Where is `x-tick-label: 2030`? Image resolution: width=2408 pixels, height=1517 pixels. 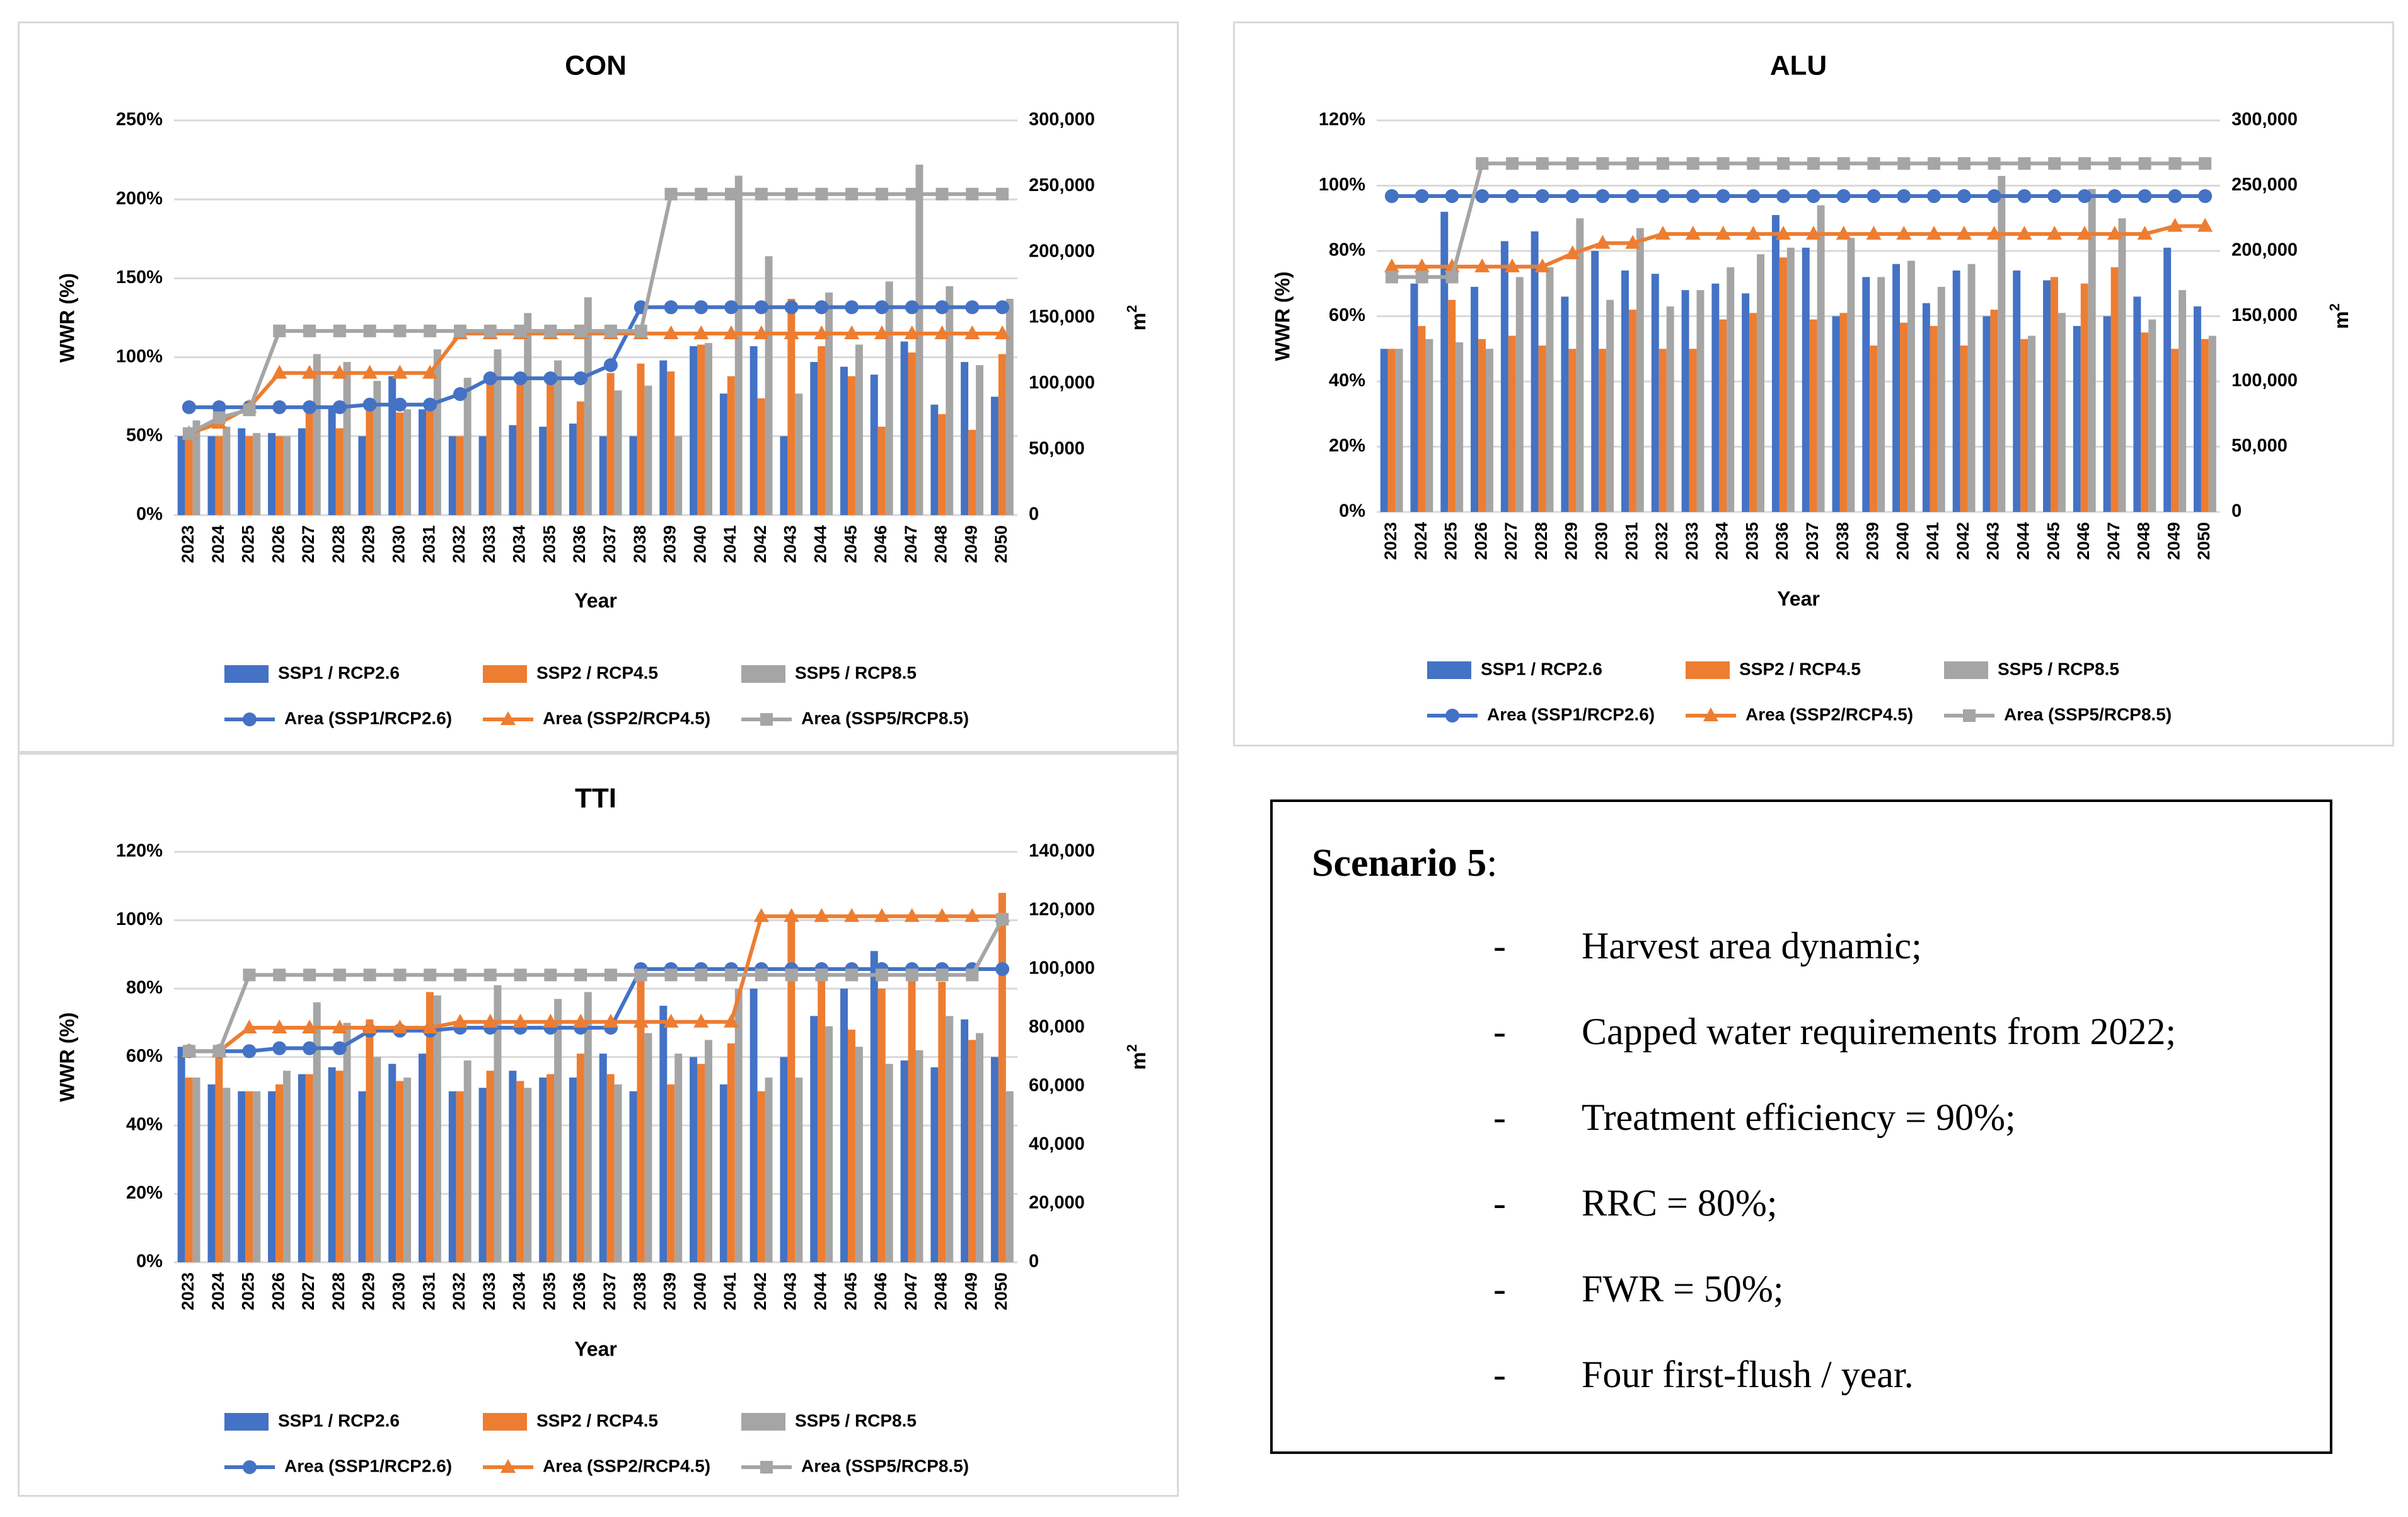
x-tick-label: 2030 is located at coordinates (399, 544).